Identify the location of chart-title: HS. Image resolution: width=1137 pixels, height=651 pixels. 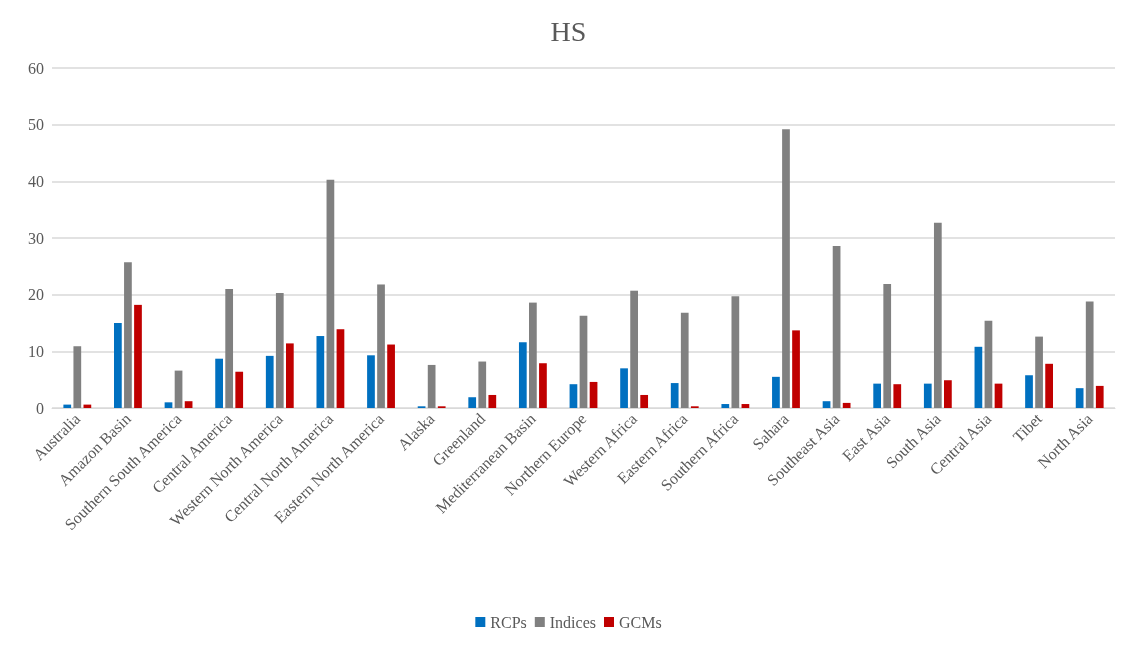
(568, 31).